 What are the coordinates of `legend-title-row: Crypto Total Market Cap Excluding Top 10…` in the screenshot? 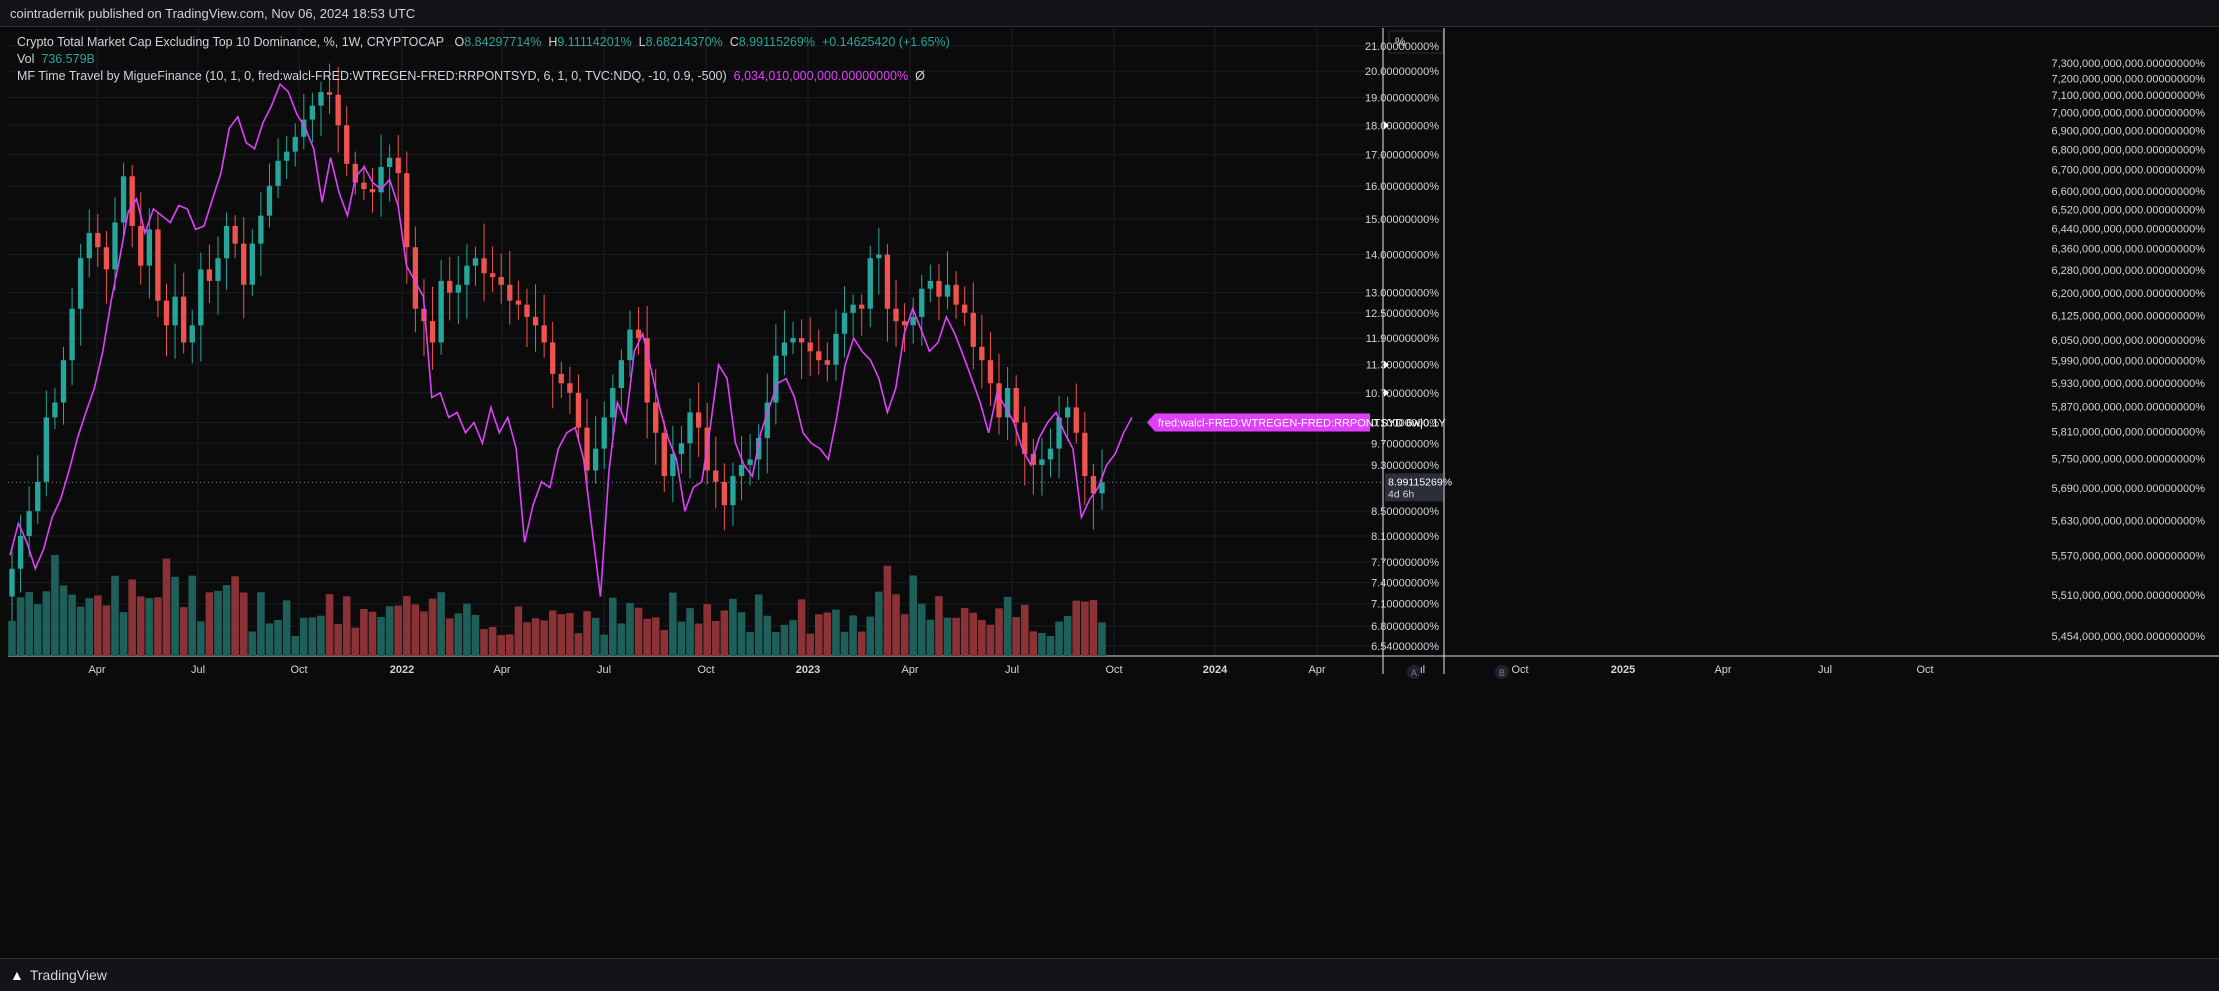 It's located at (483, 42).